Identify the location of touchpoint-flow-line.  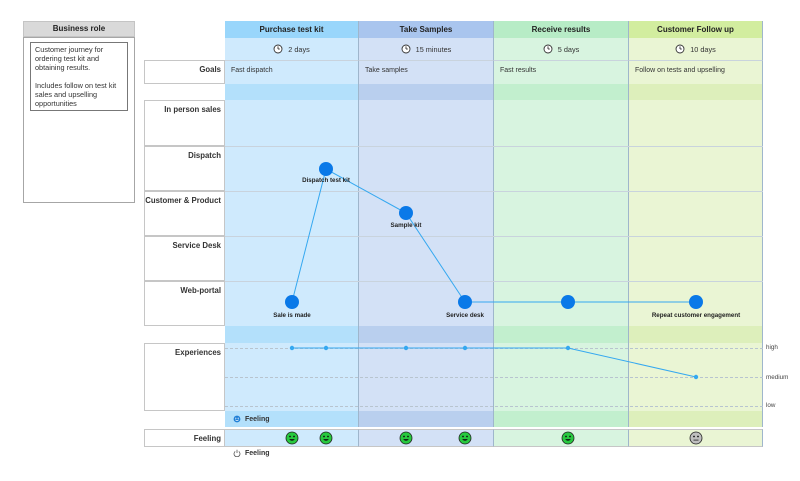
(493, 235).